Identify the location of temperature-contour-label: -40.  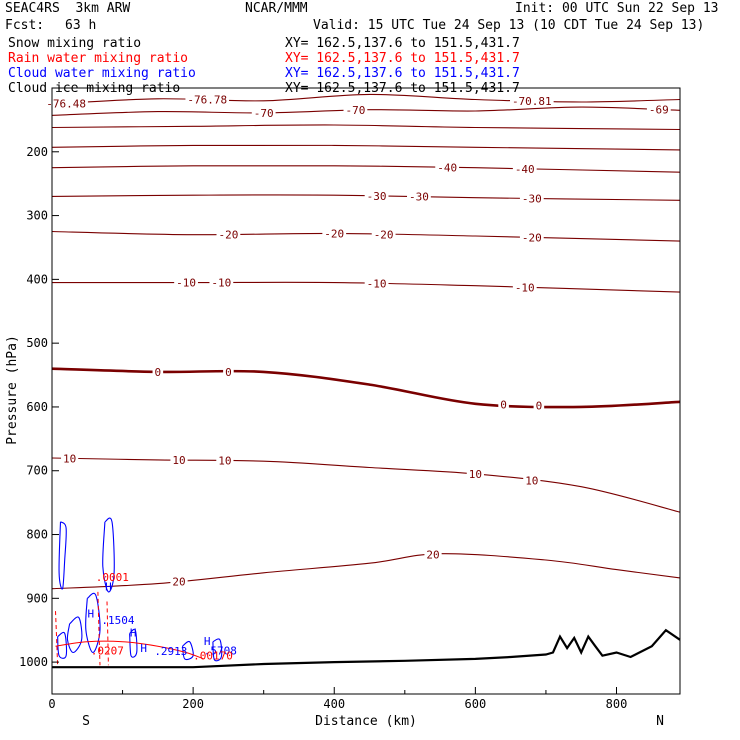
(525, 169).